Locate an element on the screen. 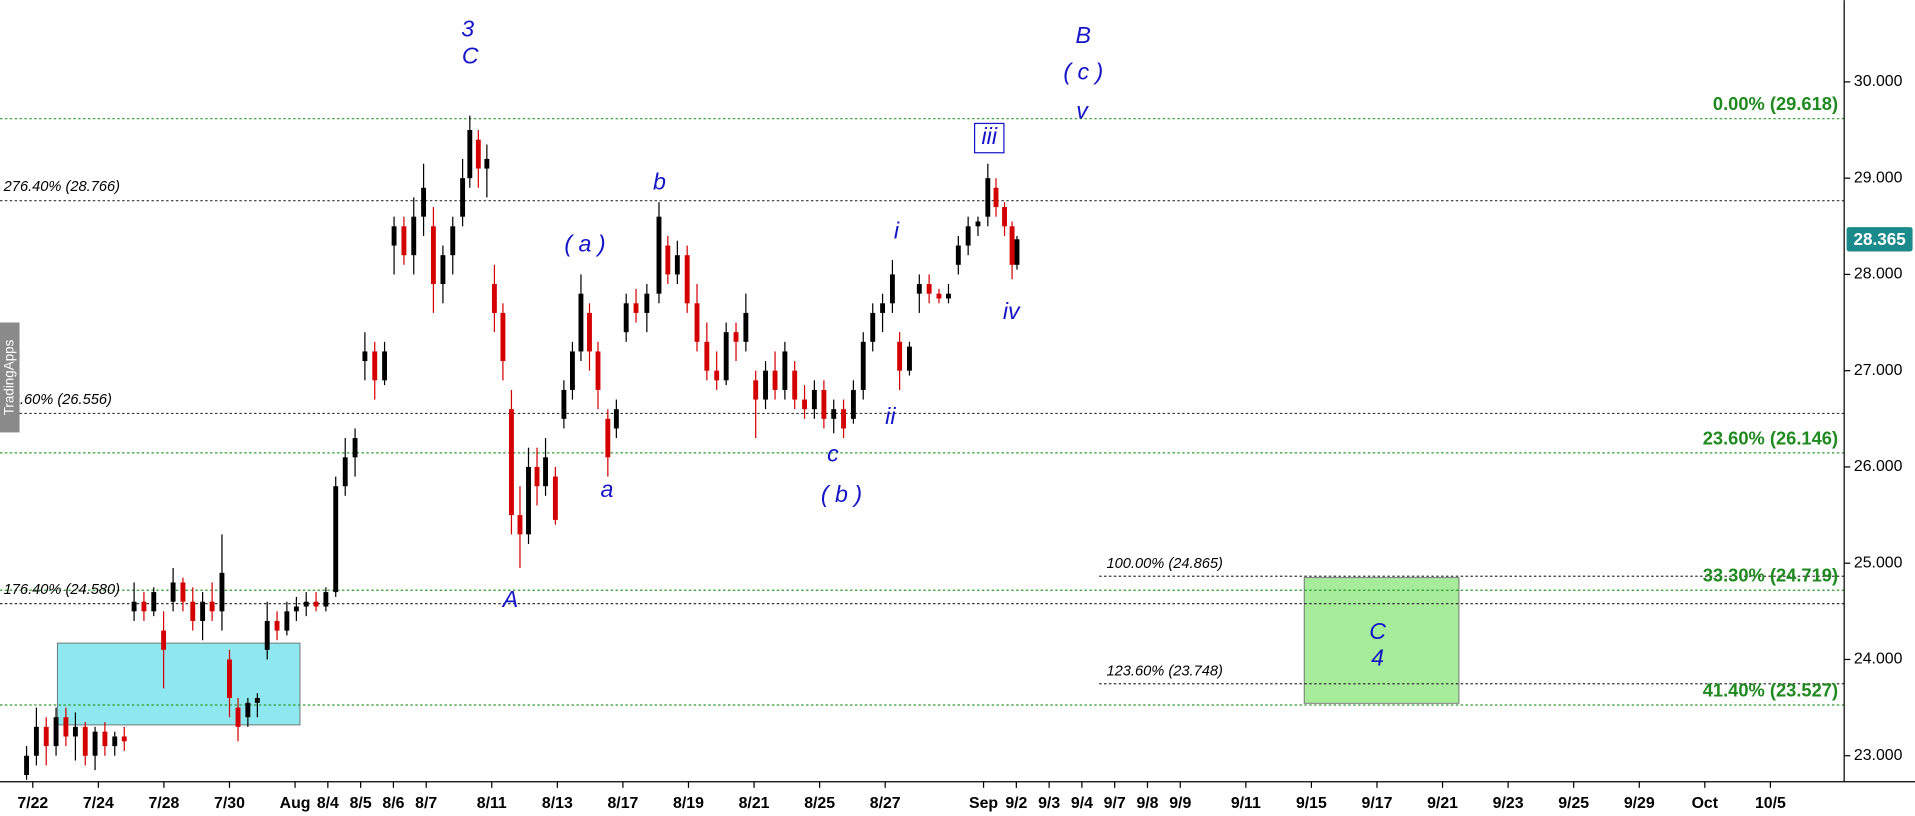 The width and height of the screenshot is (1915, 816). wave-label: ii is located at coordinates (890, 416).